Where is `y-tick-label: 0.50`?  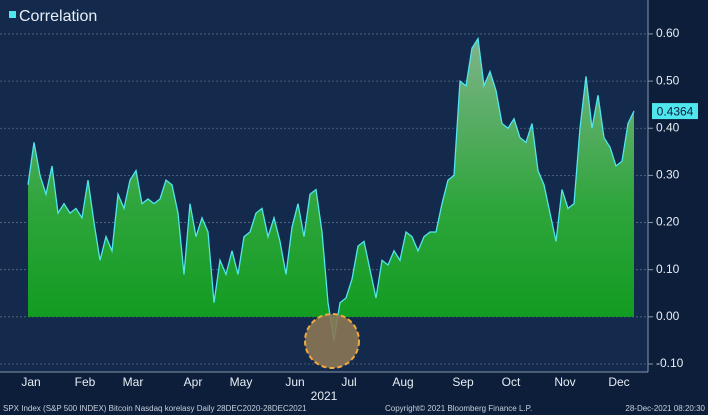 y-tick-label: 0.50 is located at coordinates (668, 80).